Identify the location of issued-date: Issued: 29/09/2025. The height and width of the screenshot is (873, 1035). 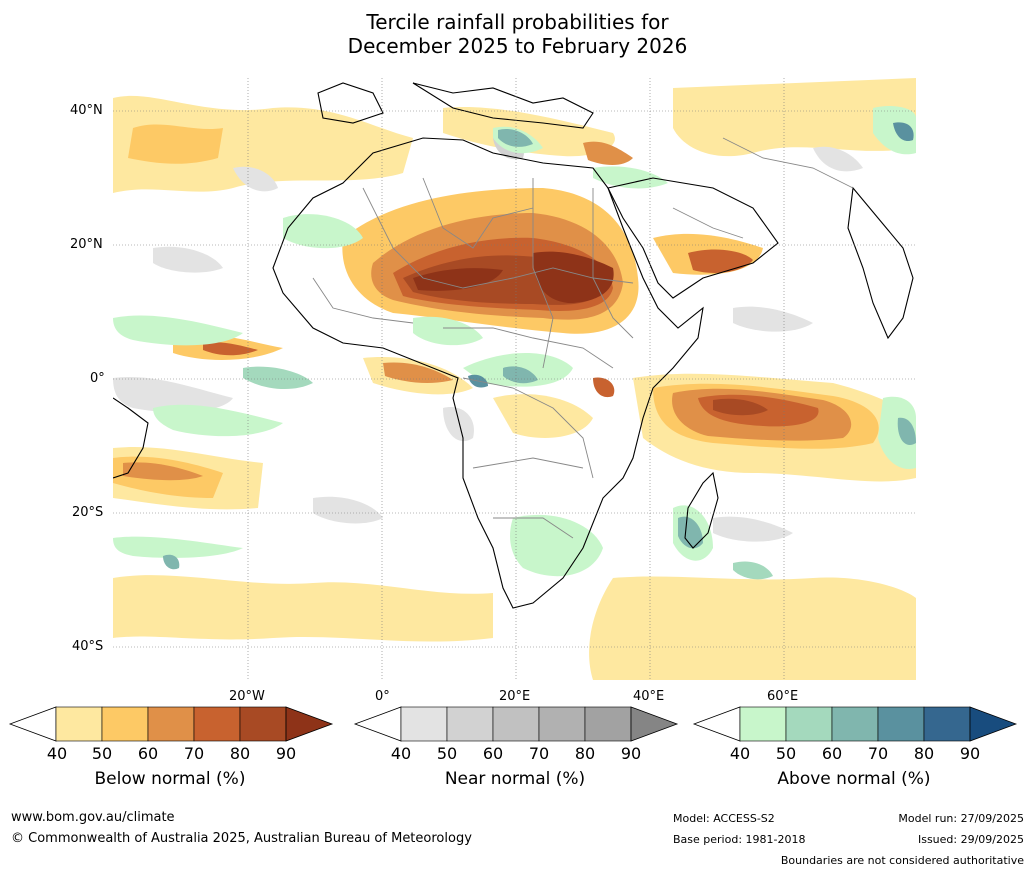
(970, 839).